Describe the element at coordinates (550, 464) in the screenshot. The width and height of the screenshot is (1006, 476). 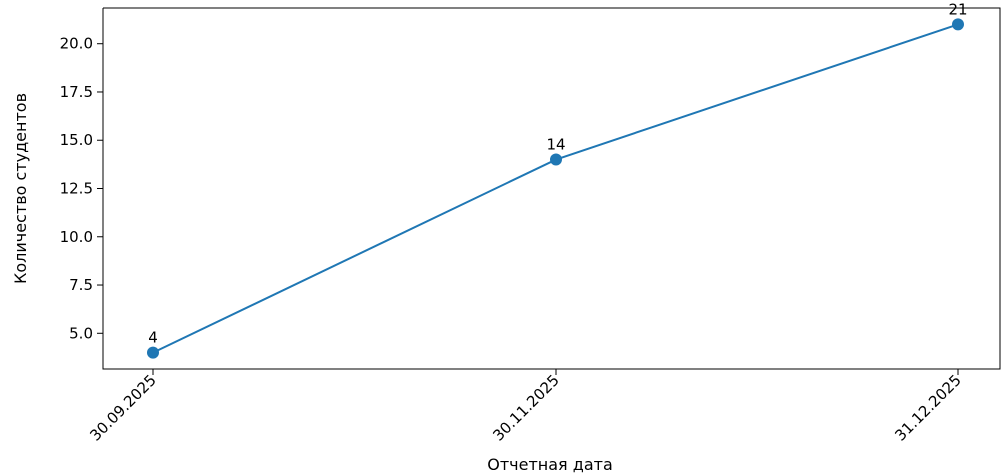
I see `x-axis-label: Отчетная дата` at that location.